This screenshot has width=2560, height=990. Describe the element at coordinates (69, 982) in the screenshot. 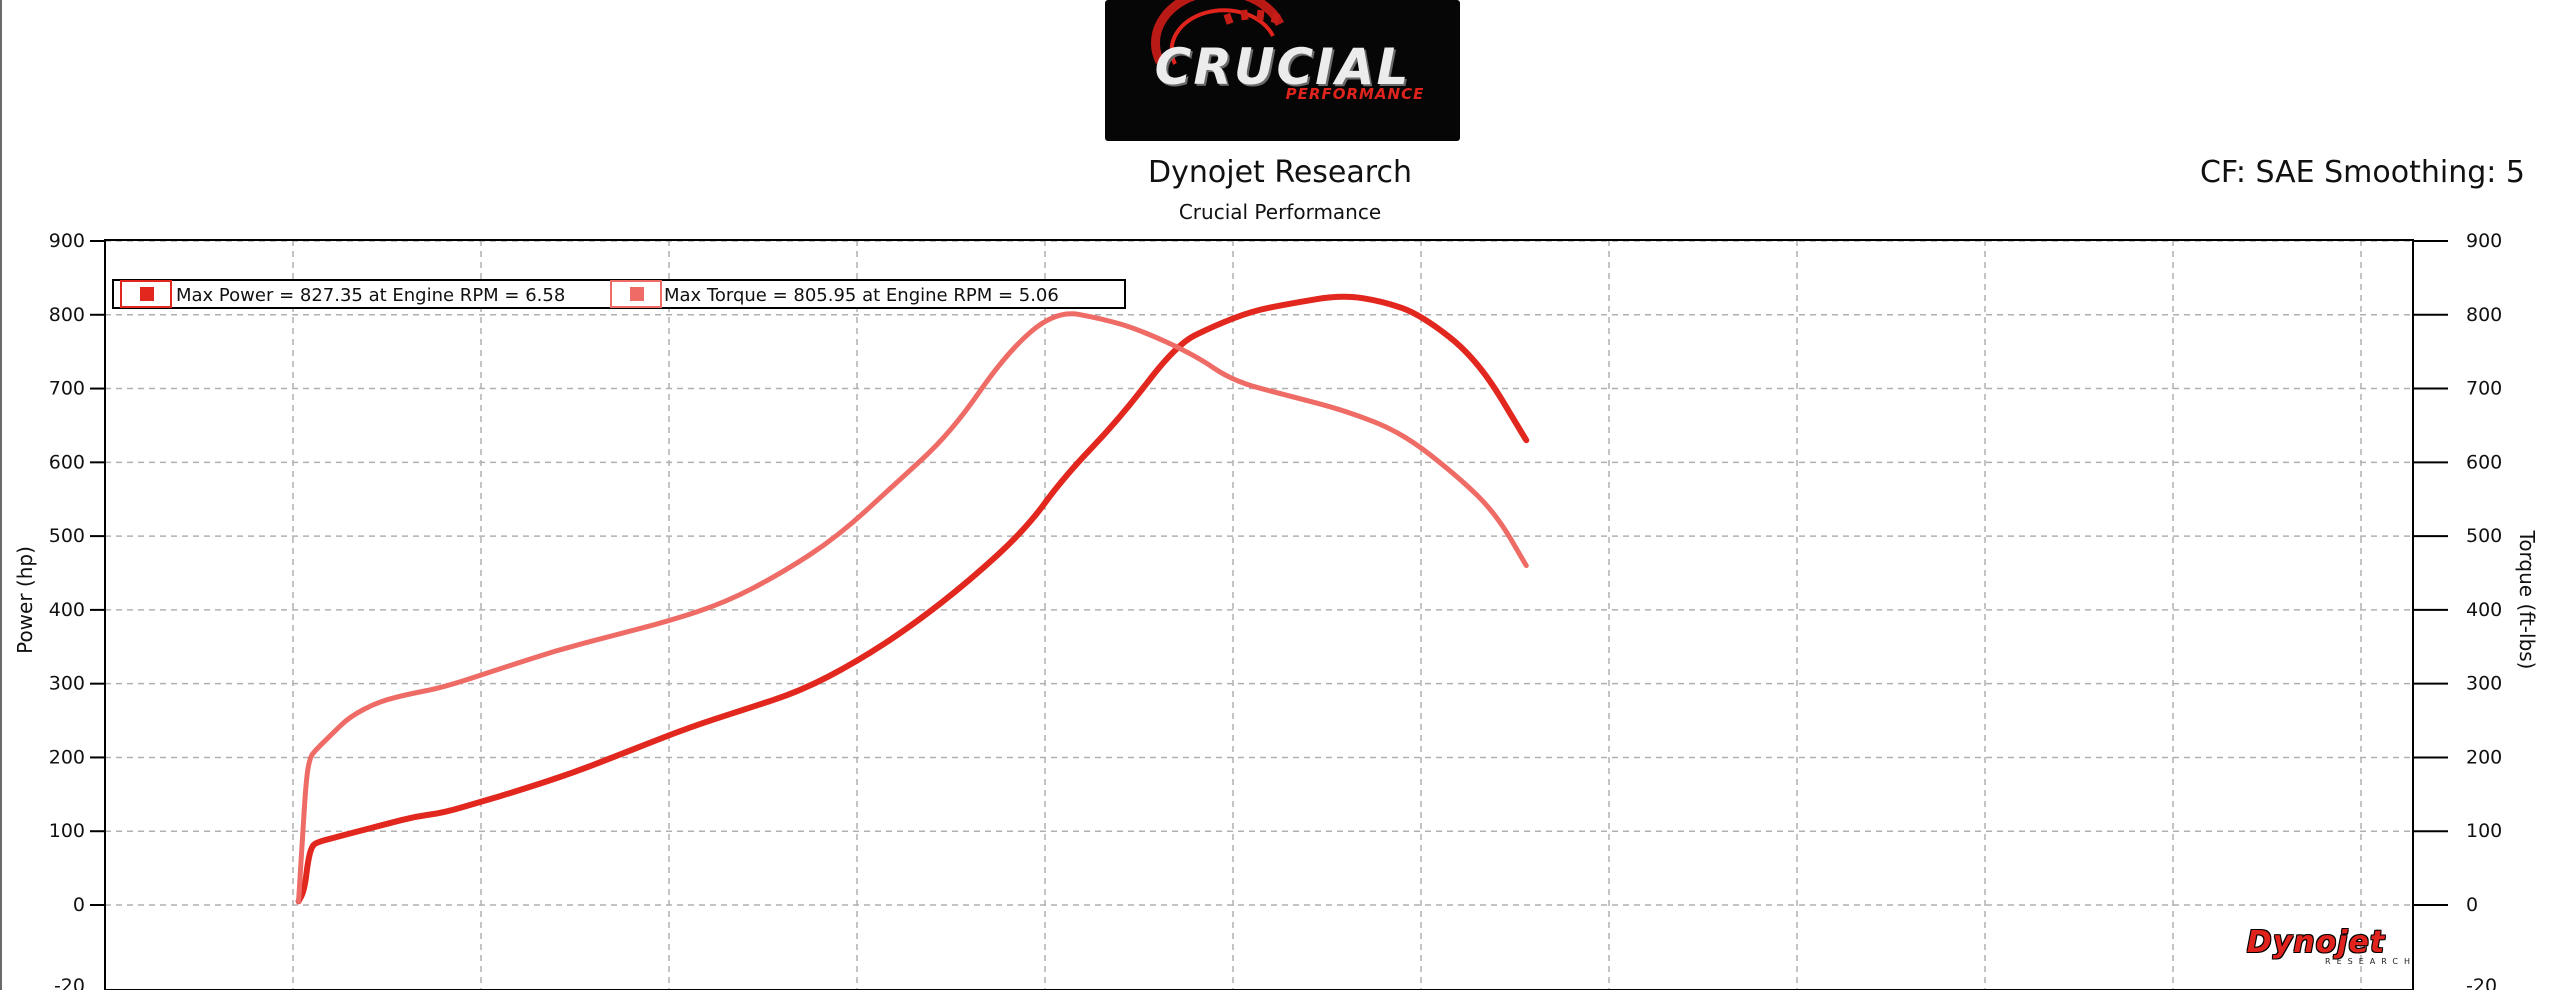

I see `y-tick-label: -20` at that location.